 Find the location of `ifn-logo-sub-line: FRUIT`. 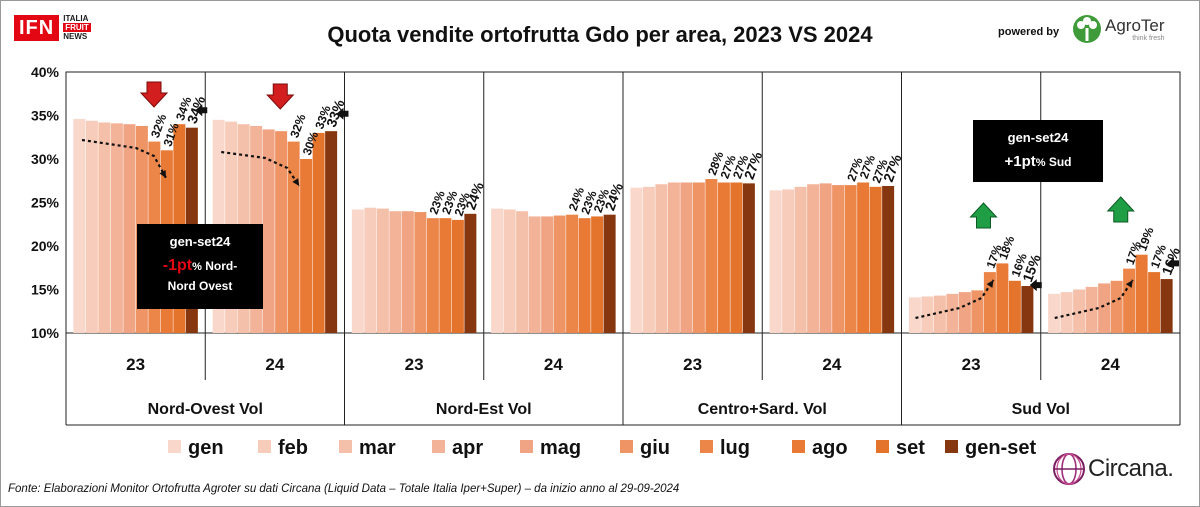

ifn-logo-sub-line: FRUIT is located at coordinates (77, 27).